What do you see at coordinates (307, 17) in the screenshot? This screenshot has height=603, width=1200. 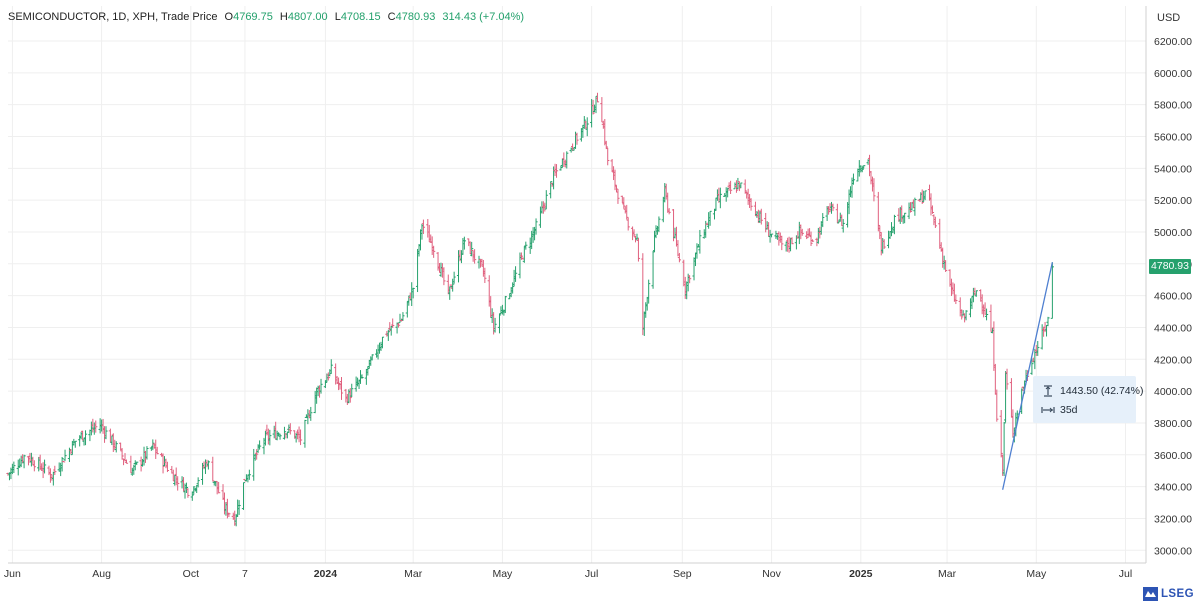 I see `high-value: 4807.00` at bounding box center [307, 17].